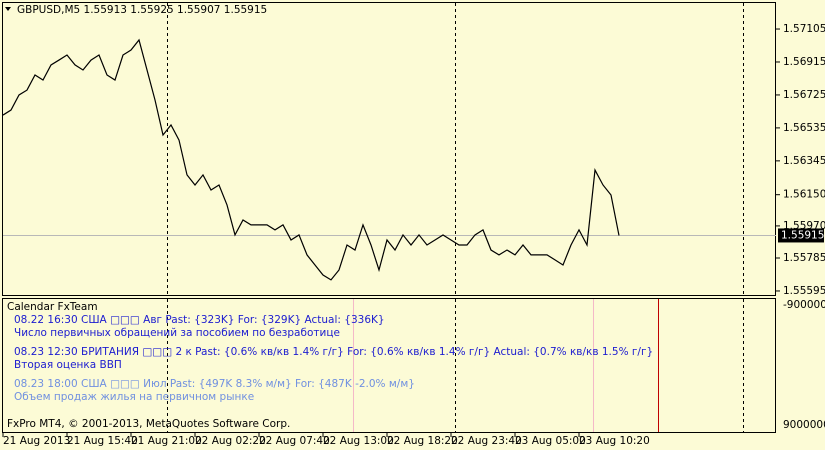 The height and width of the screenshot is (450, 825). Describe the element at coordinates (166, 441) in the screenshot. I see `x-tick-label: 21 Aug 21:00` at that location.